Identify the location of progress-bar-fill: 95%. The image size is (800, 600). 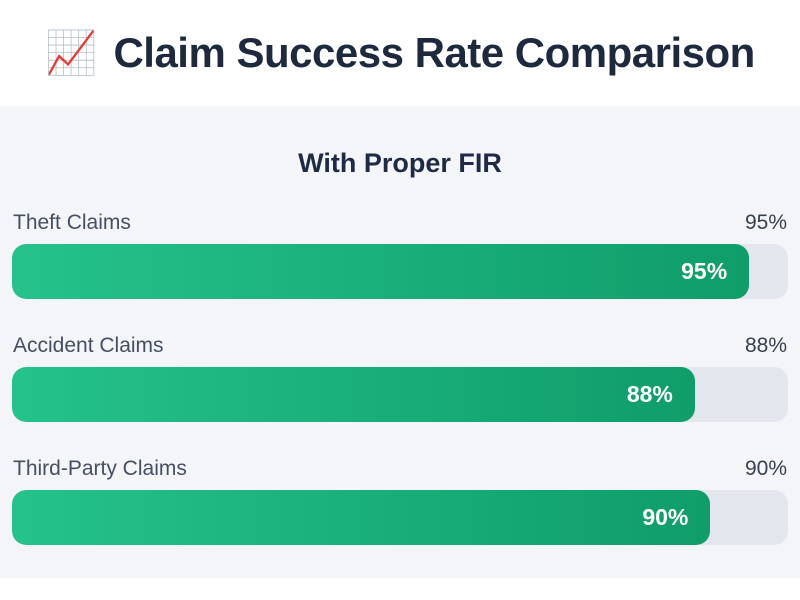
(381, 271).